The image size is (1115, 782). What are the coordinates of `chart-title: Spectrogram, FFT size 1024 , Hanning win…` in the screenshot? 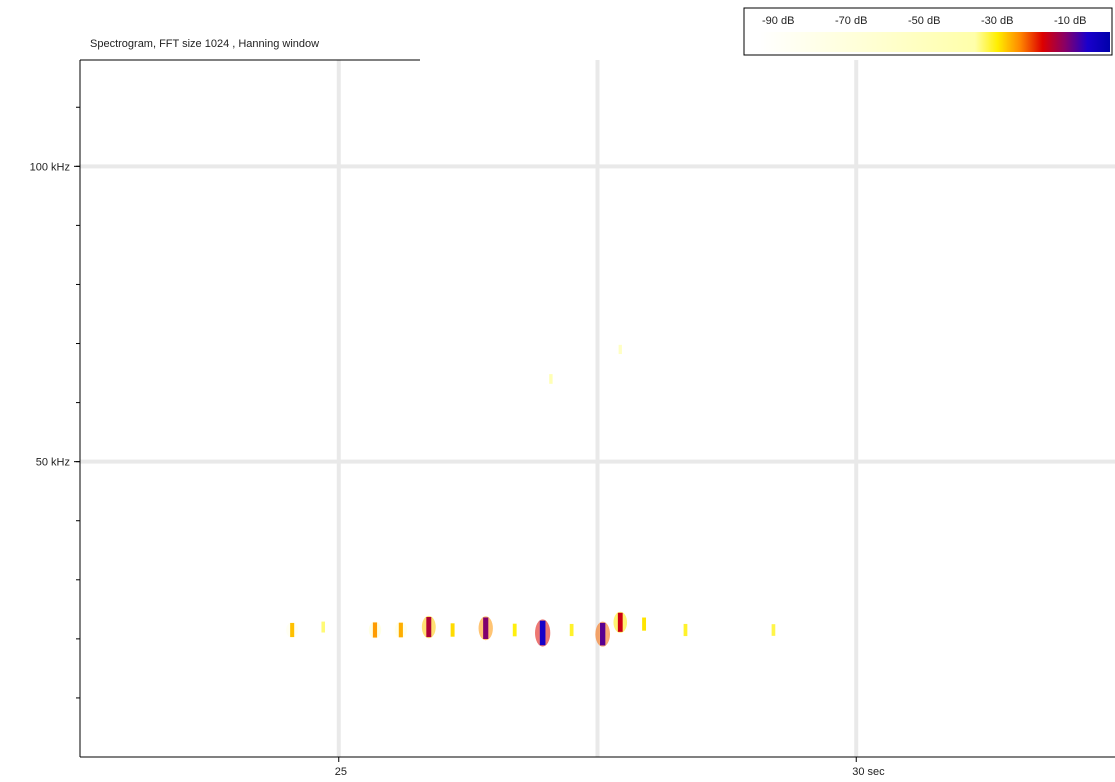 It's located at (204, 44).